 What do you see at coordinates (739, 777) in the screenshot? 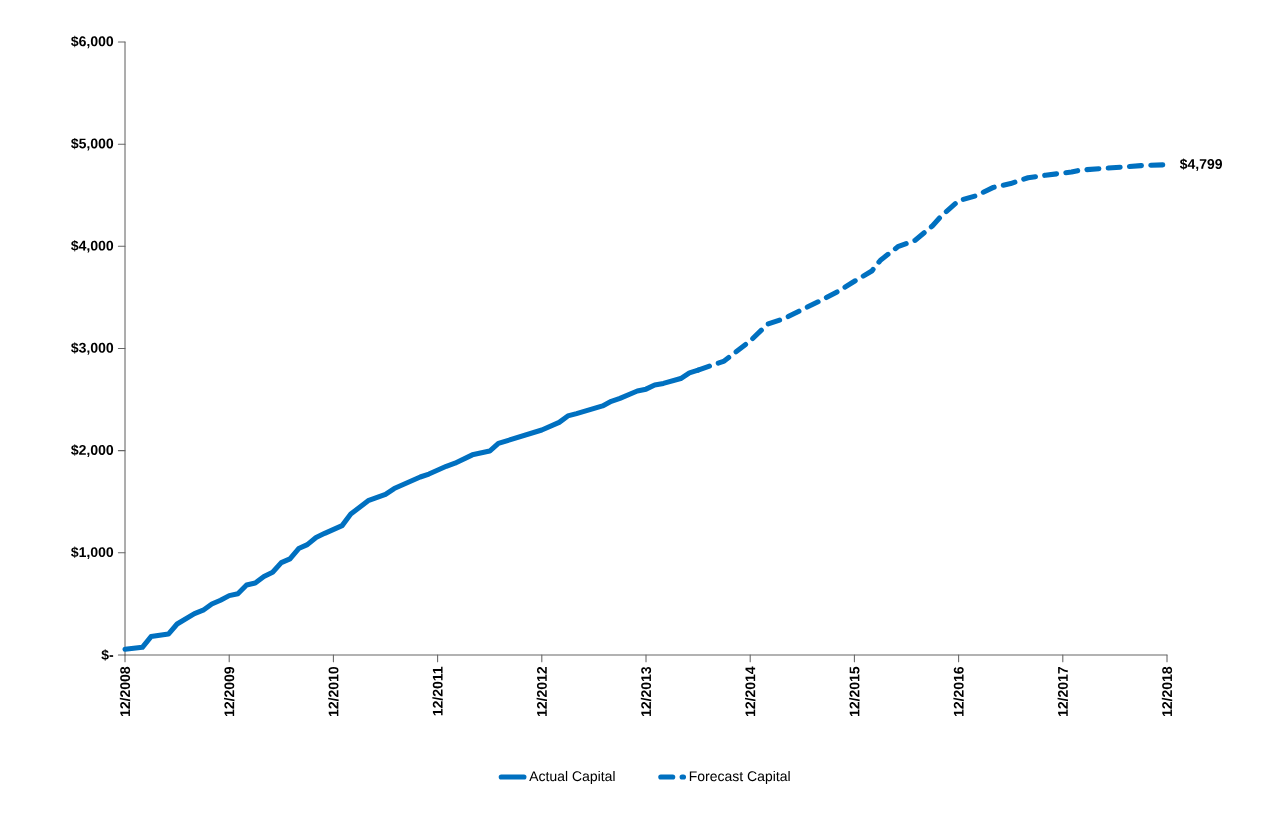
I see `legend-label: Forecast Capital` at bounding box center [739, 777].